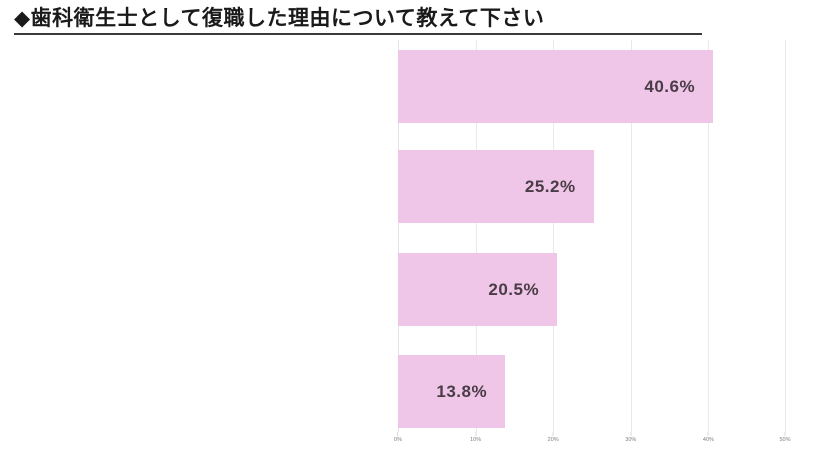 The height and width of the screenshot is (454, 840). I want to click on bar: 20.5%, so click(478, 289).